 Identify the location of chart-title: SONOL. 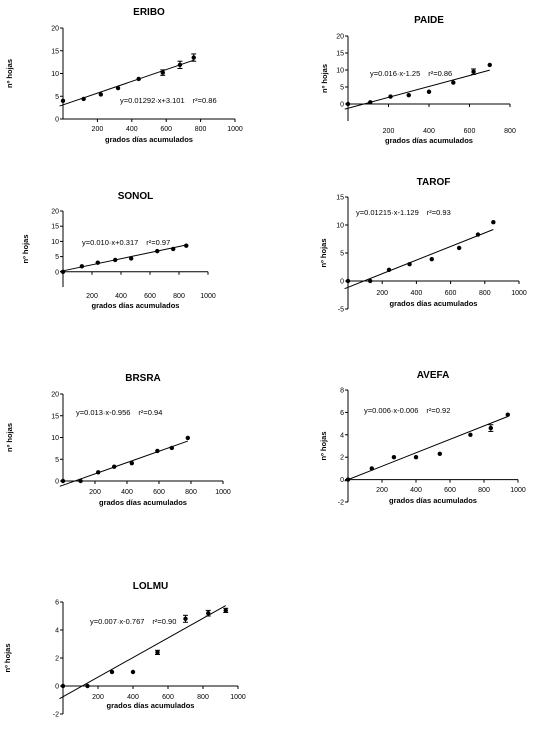
(136, 196).